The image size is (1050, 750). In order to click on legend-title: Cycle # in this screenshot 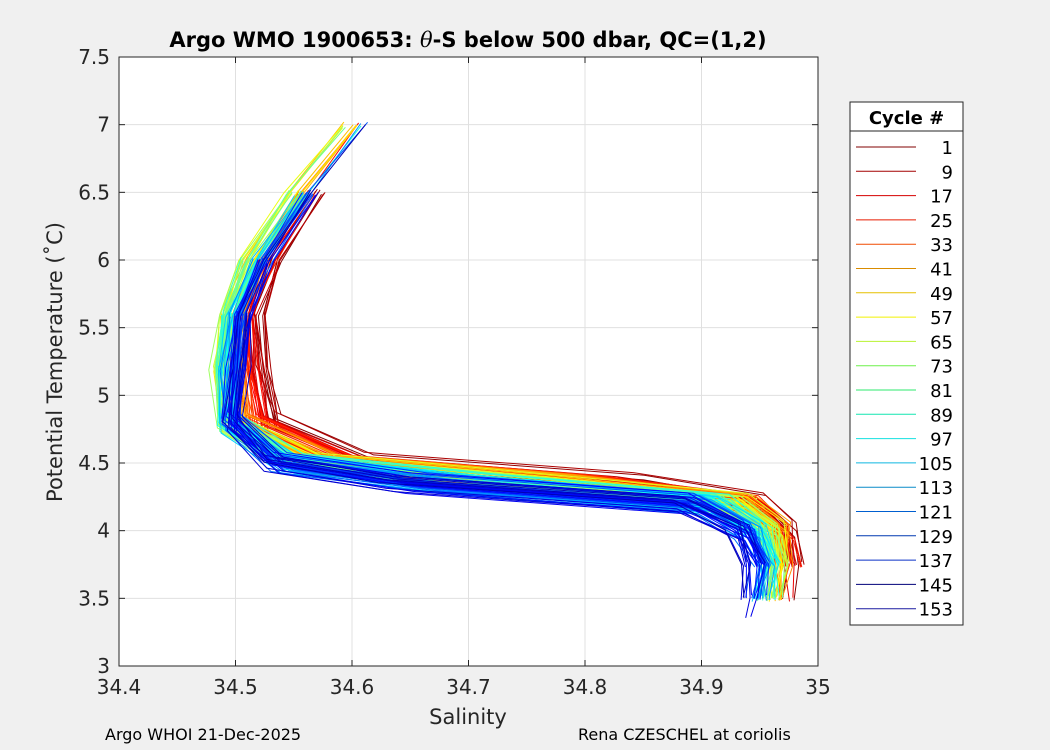, I will do `click(906, 118)`.